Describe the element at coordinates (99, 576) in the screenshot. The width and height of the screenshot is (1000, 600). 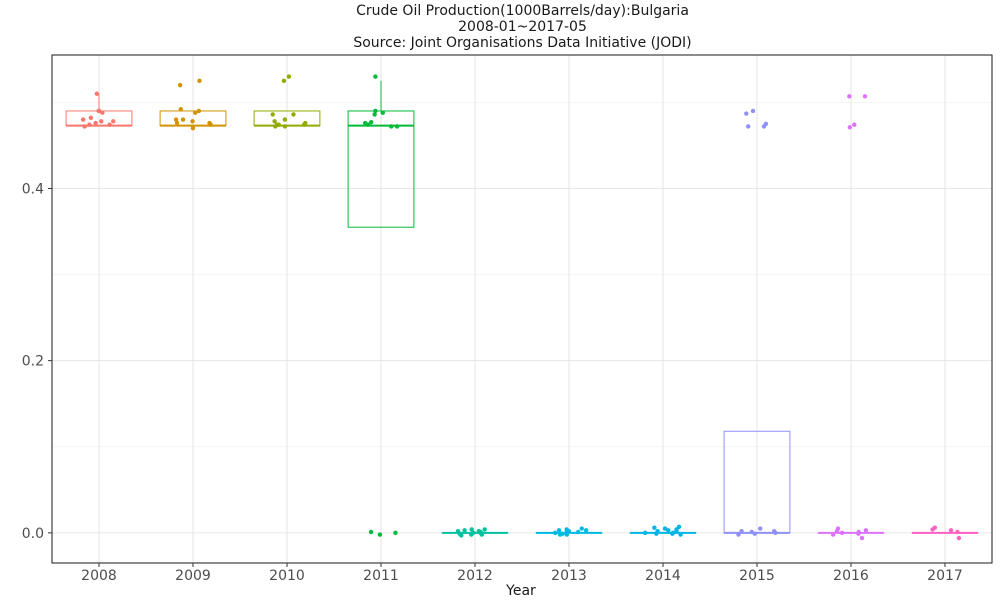
I see `x-tick-label: 2008` at that location.